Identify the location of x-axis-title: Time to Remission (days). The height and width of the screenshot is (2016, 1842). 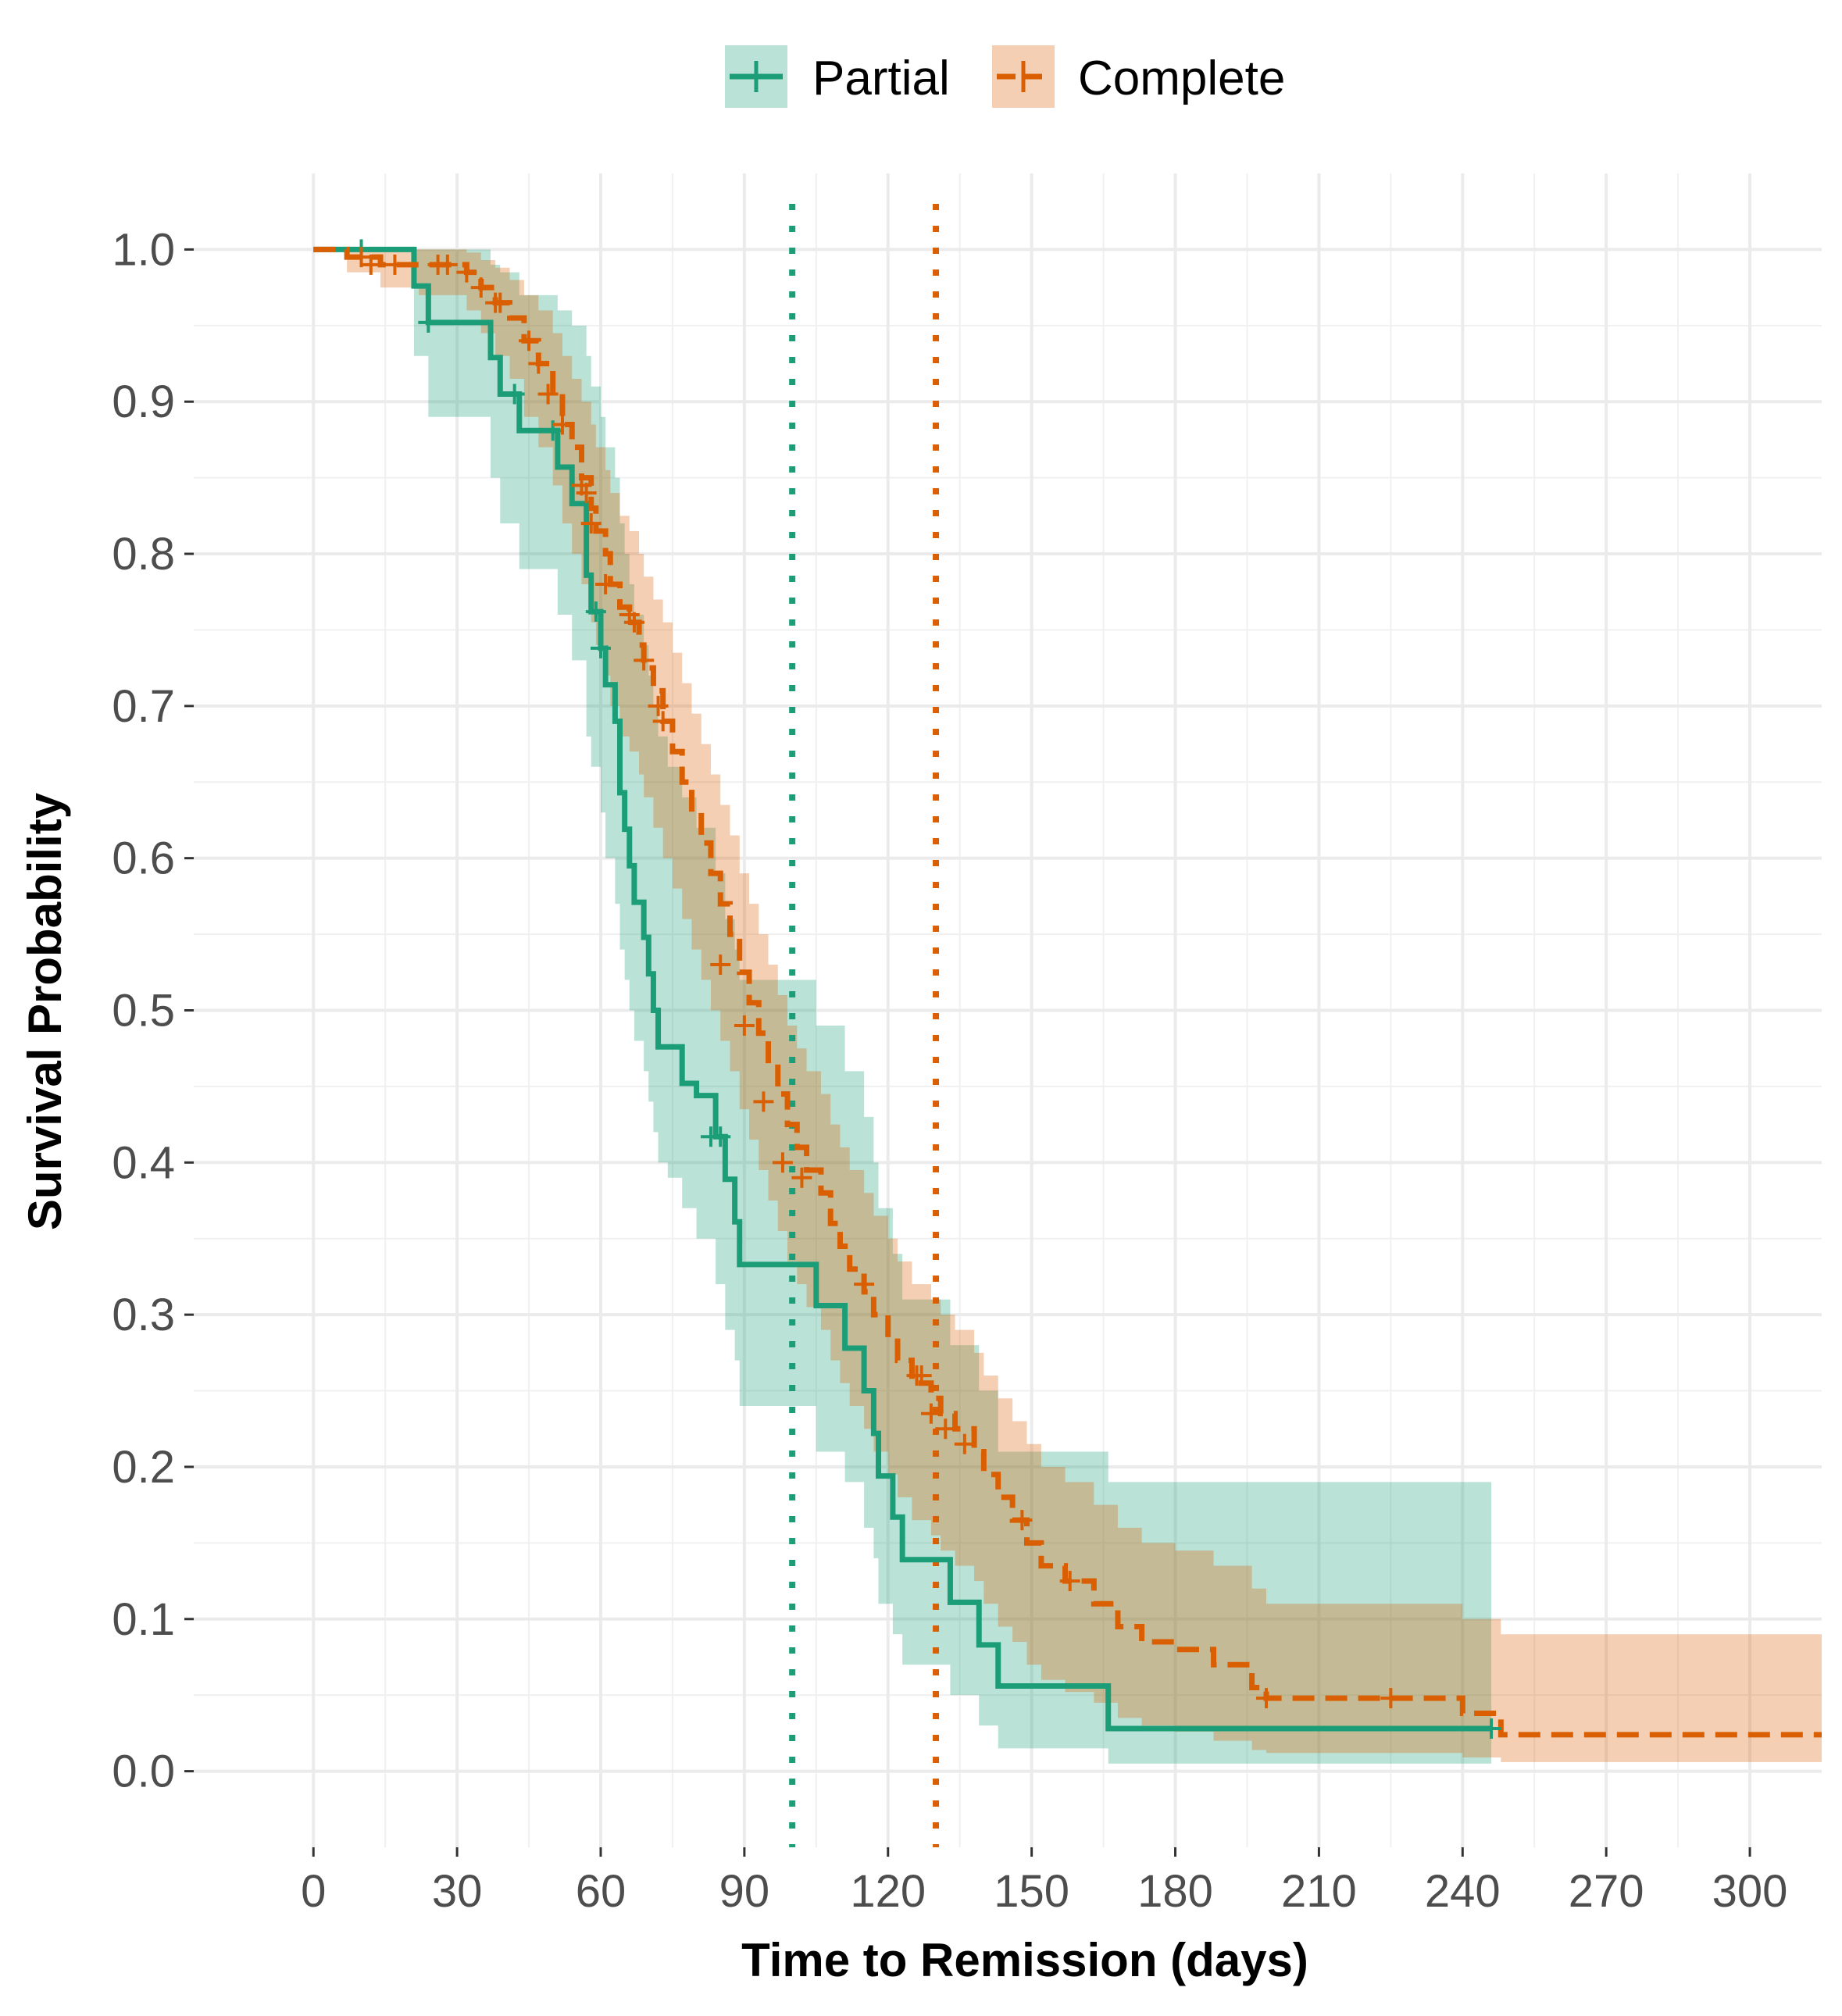
(1024, 1960).